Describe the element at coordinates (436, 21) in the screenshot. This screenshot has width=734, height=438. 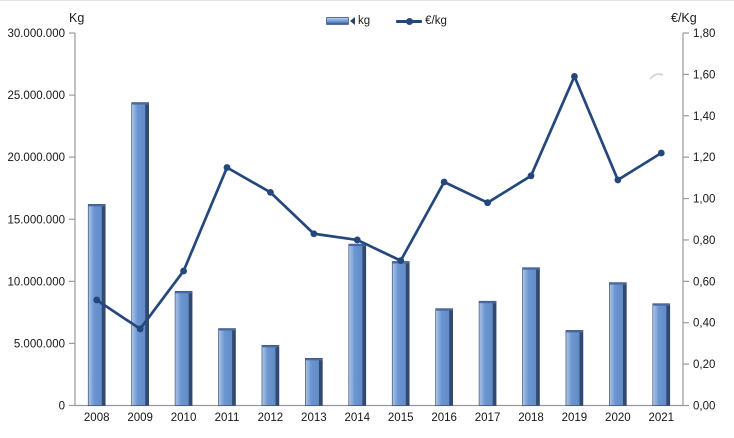
I see `legend-eurkg-label: €/kg` at that location.